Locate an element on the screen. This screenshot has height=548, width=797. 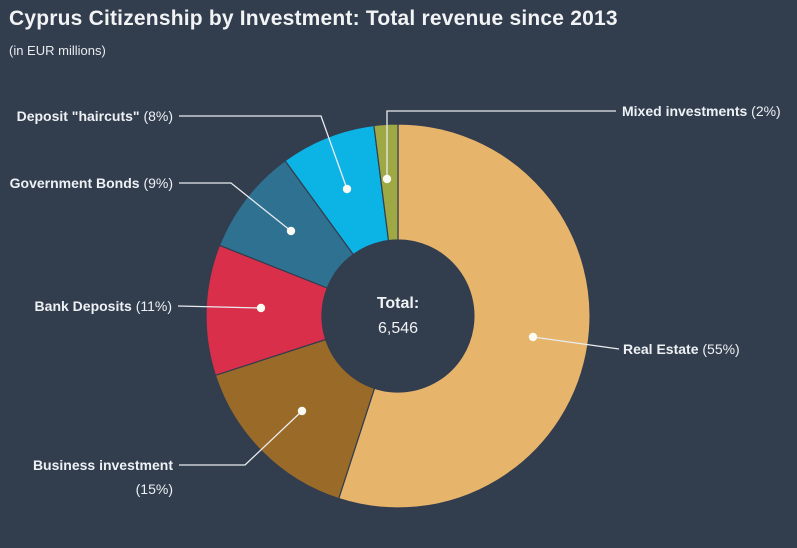
callout-line-bank-deposits is located at coordinates (219, 307).